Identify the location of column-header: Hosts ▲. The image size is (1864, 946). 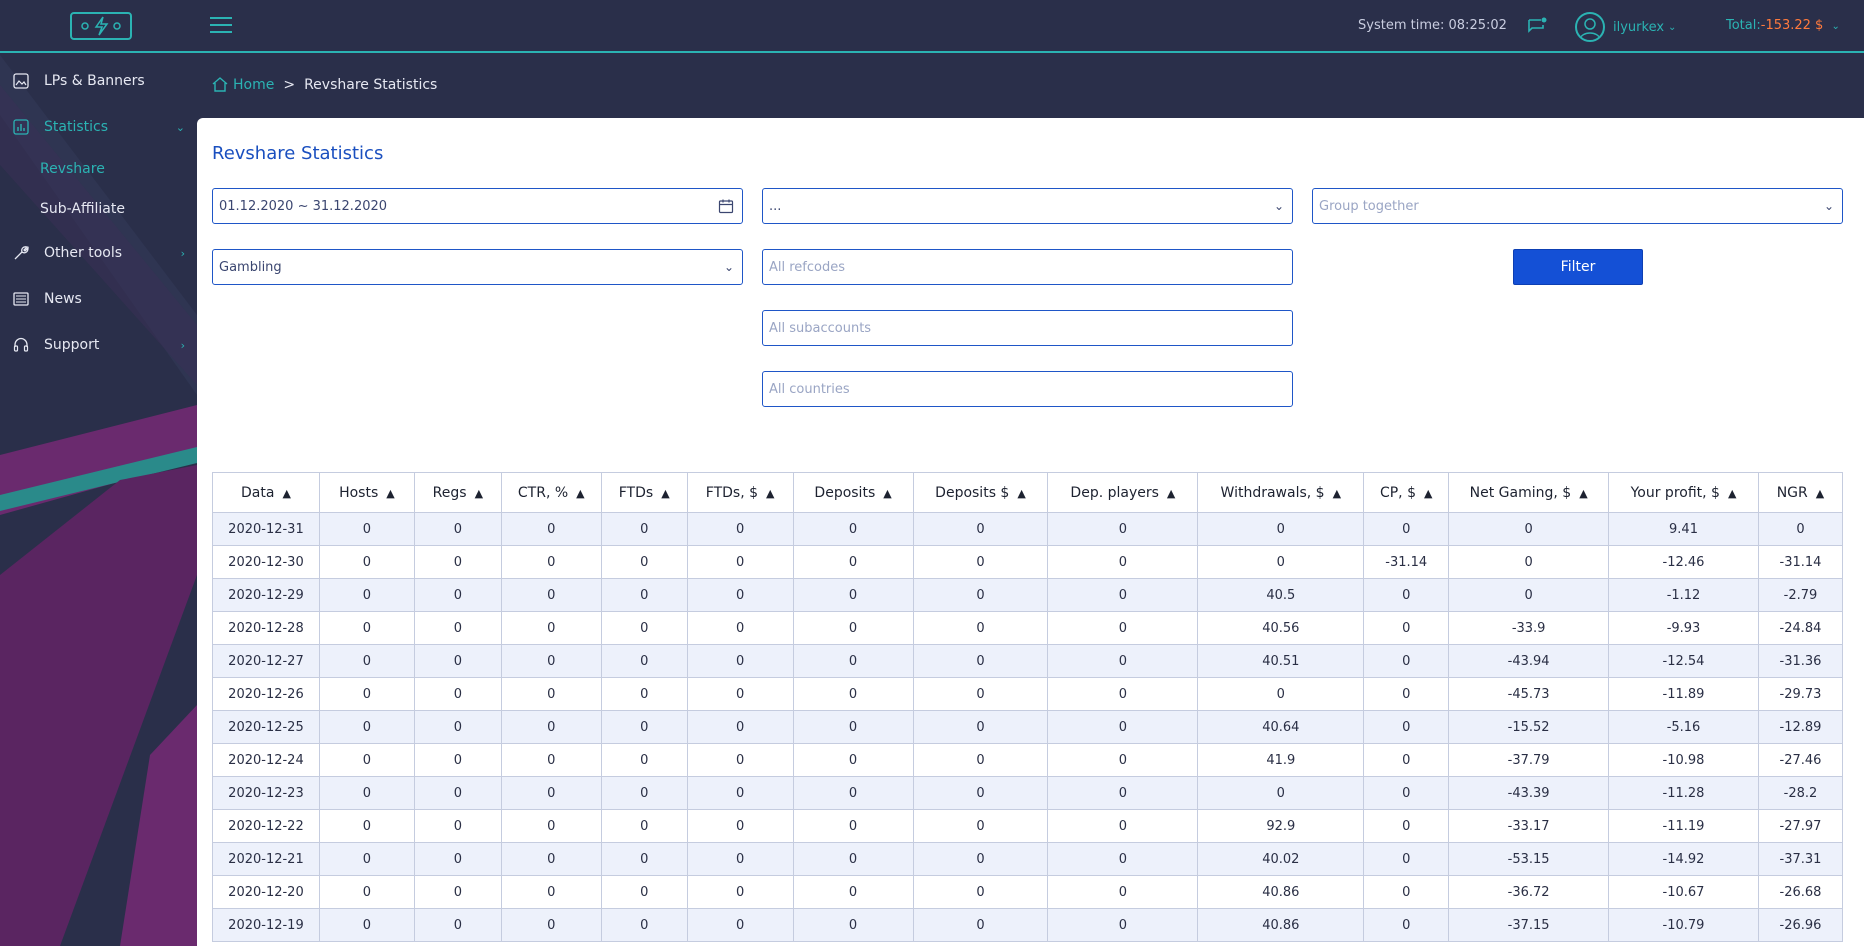
(366, 492).